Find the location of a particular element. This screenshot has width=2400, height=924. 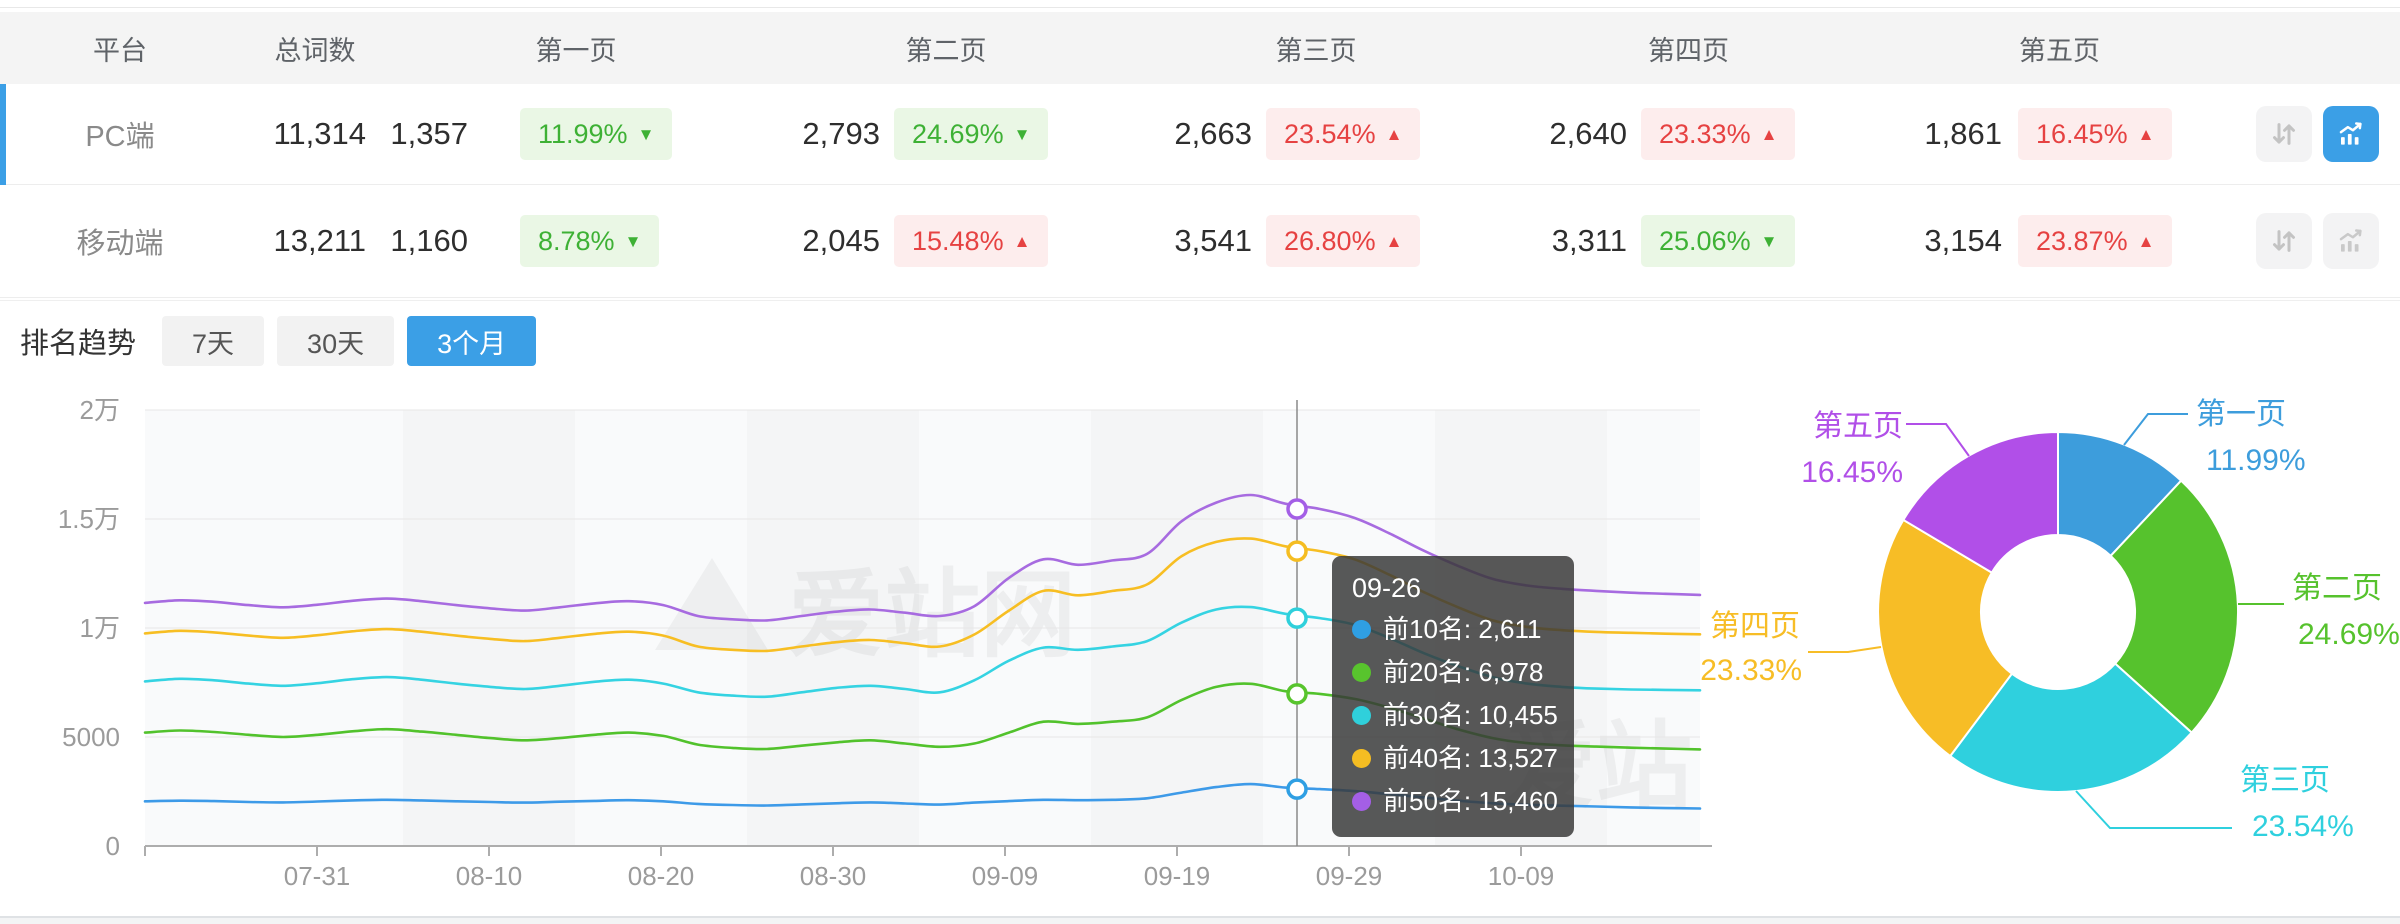

tooltip-item: 前10名: 2,611 is located at coordinates (1453, 629).